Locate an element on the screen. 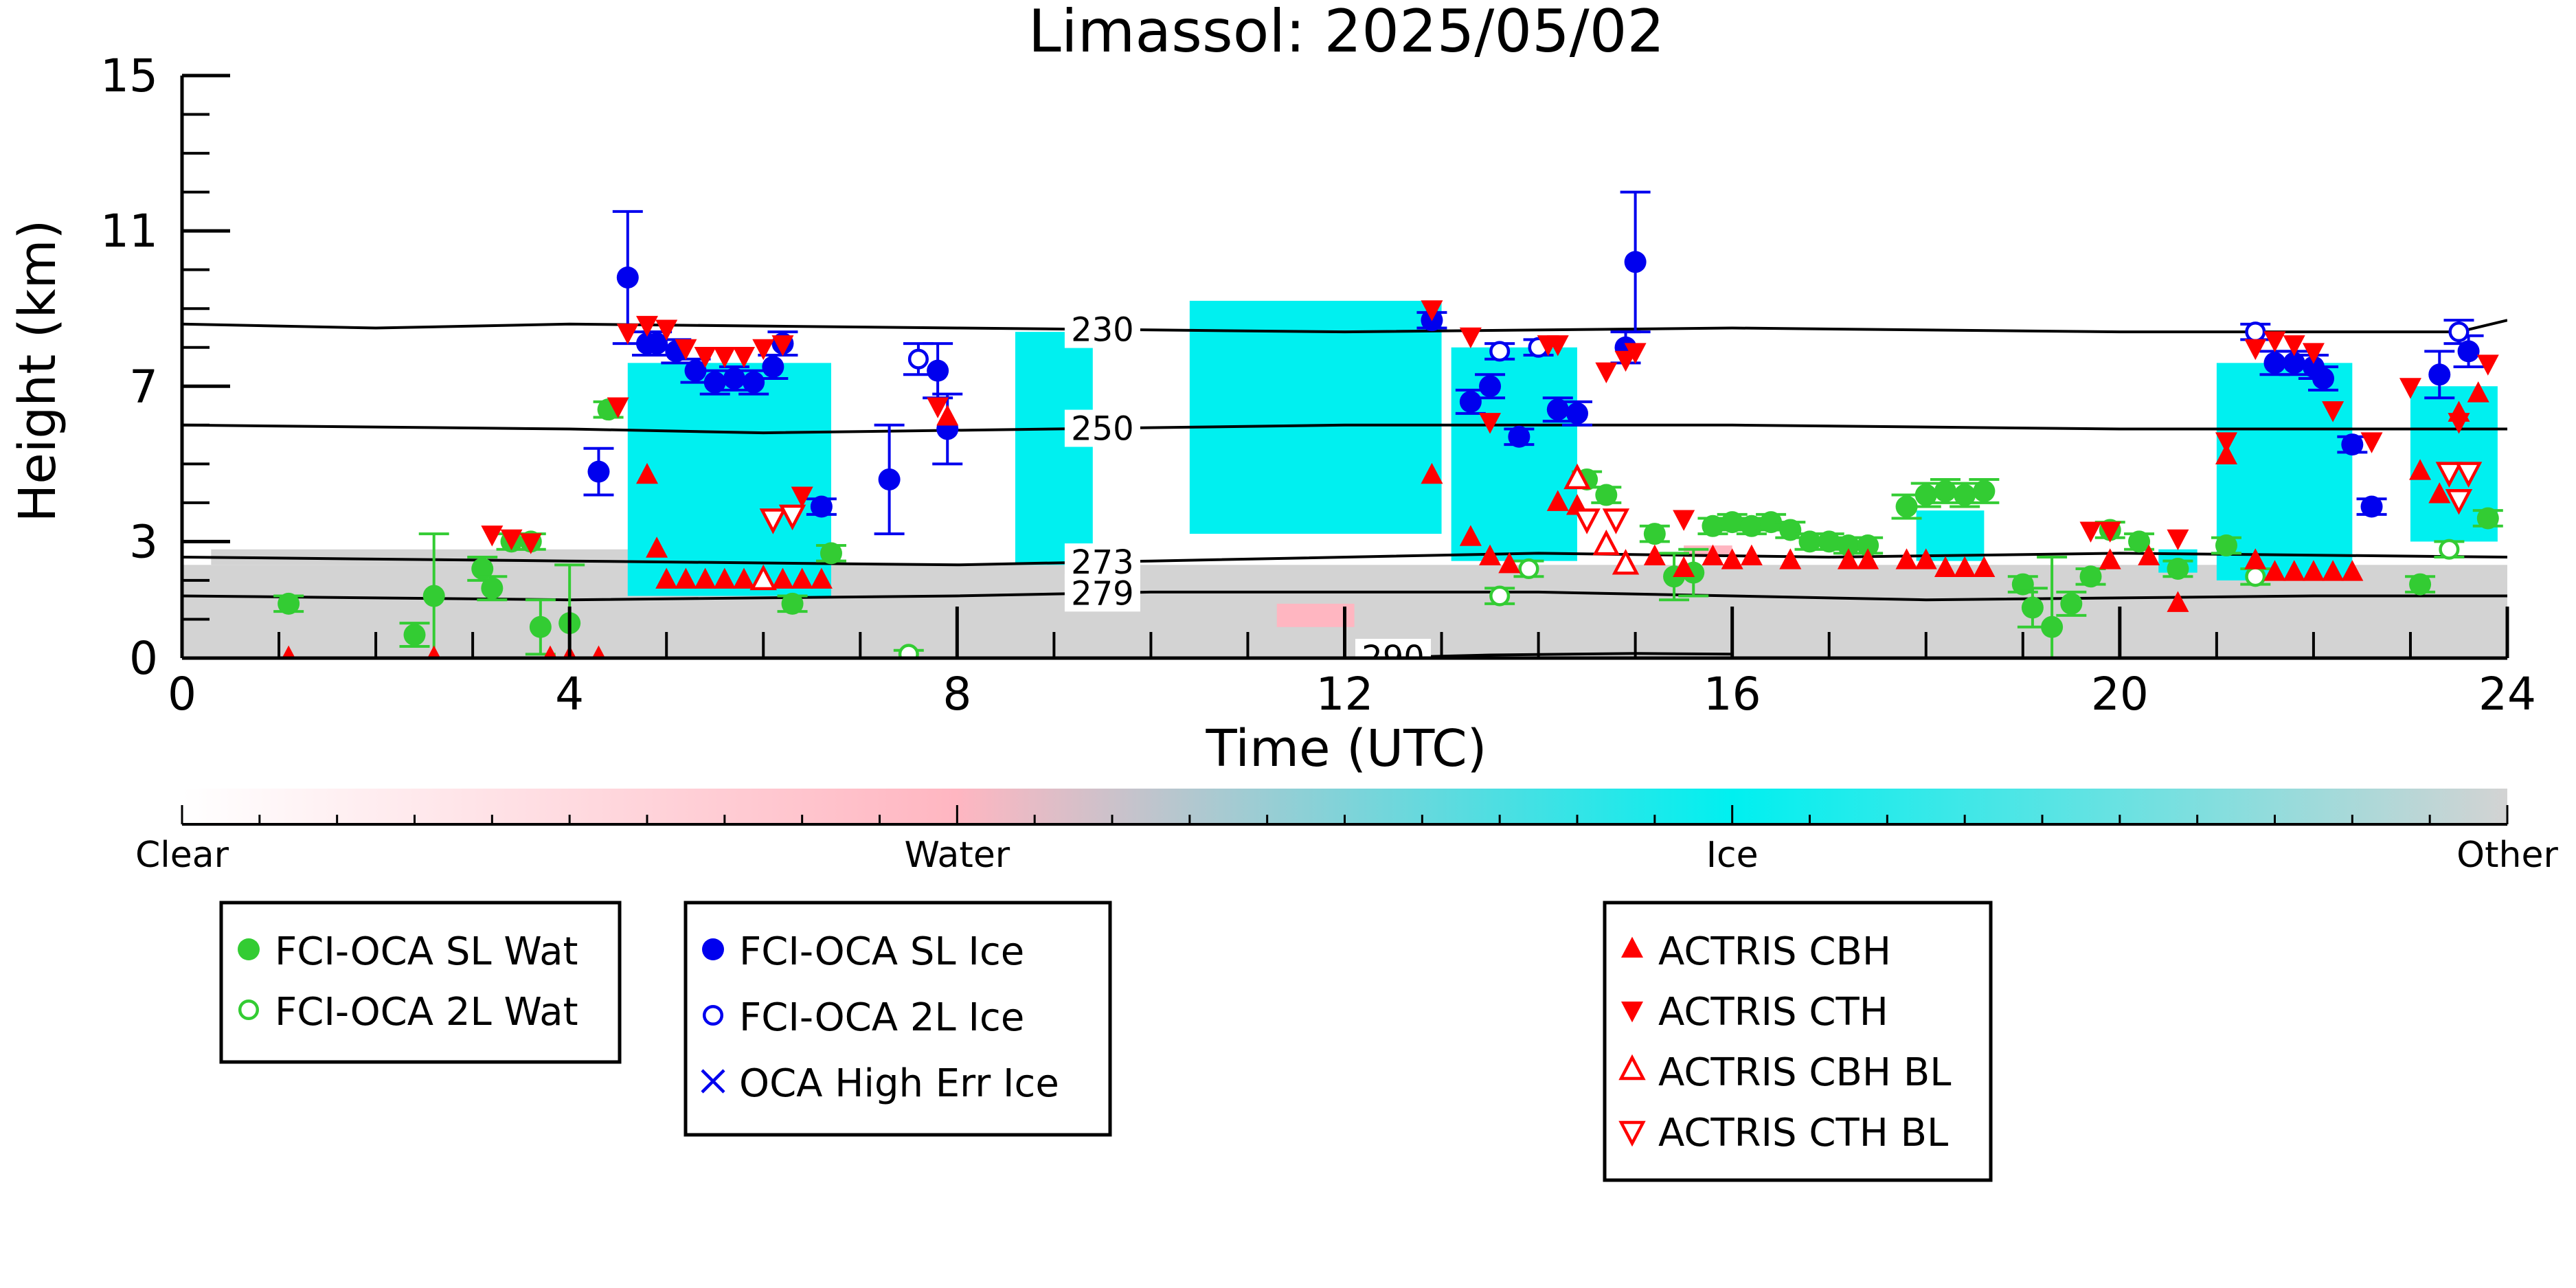  cloud-region-ice is located at coordinates (2284, 471).